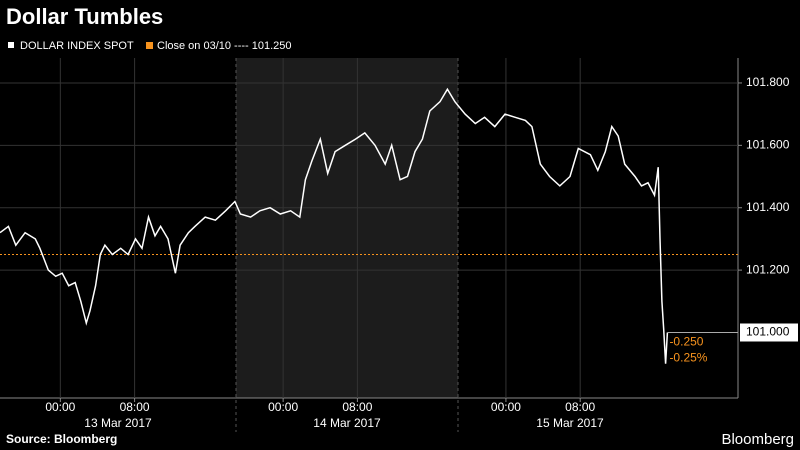 The width and height of the screenshot is (800, 450). I want to click on change-label: -0.25%, so click(688, 358).